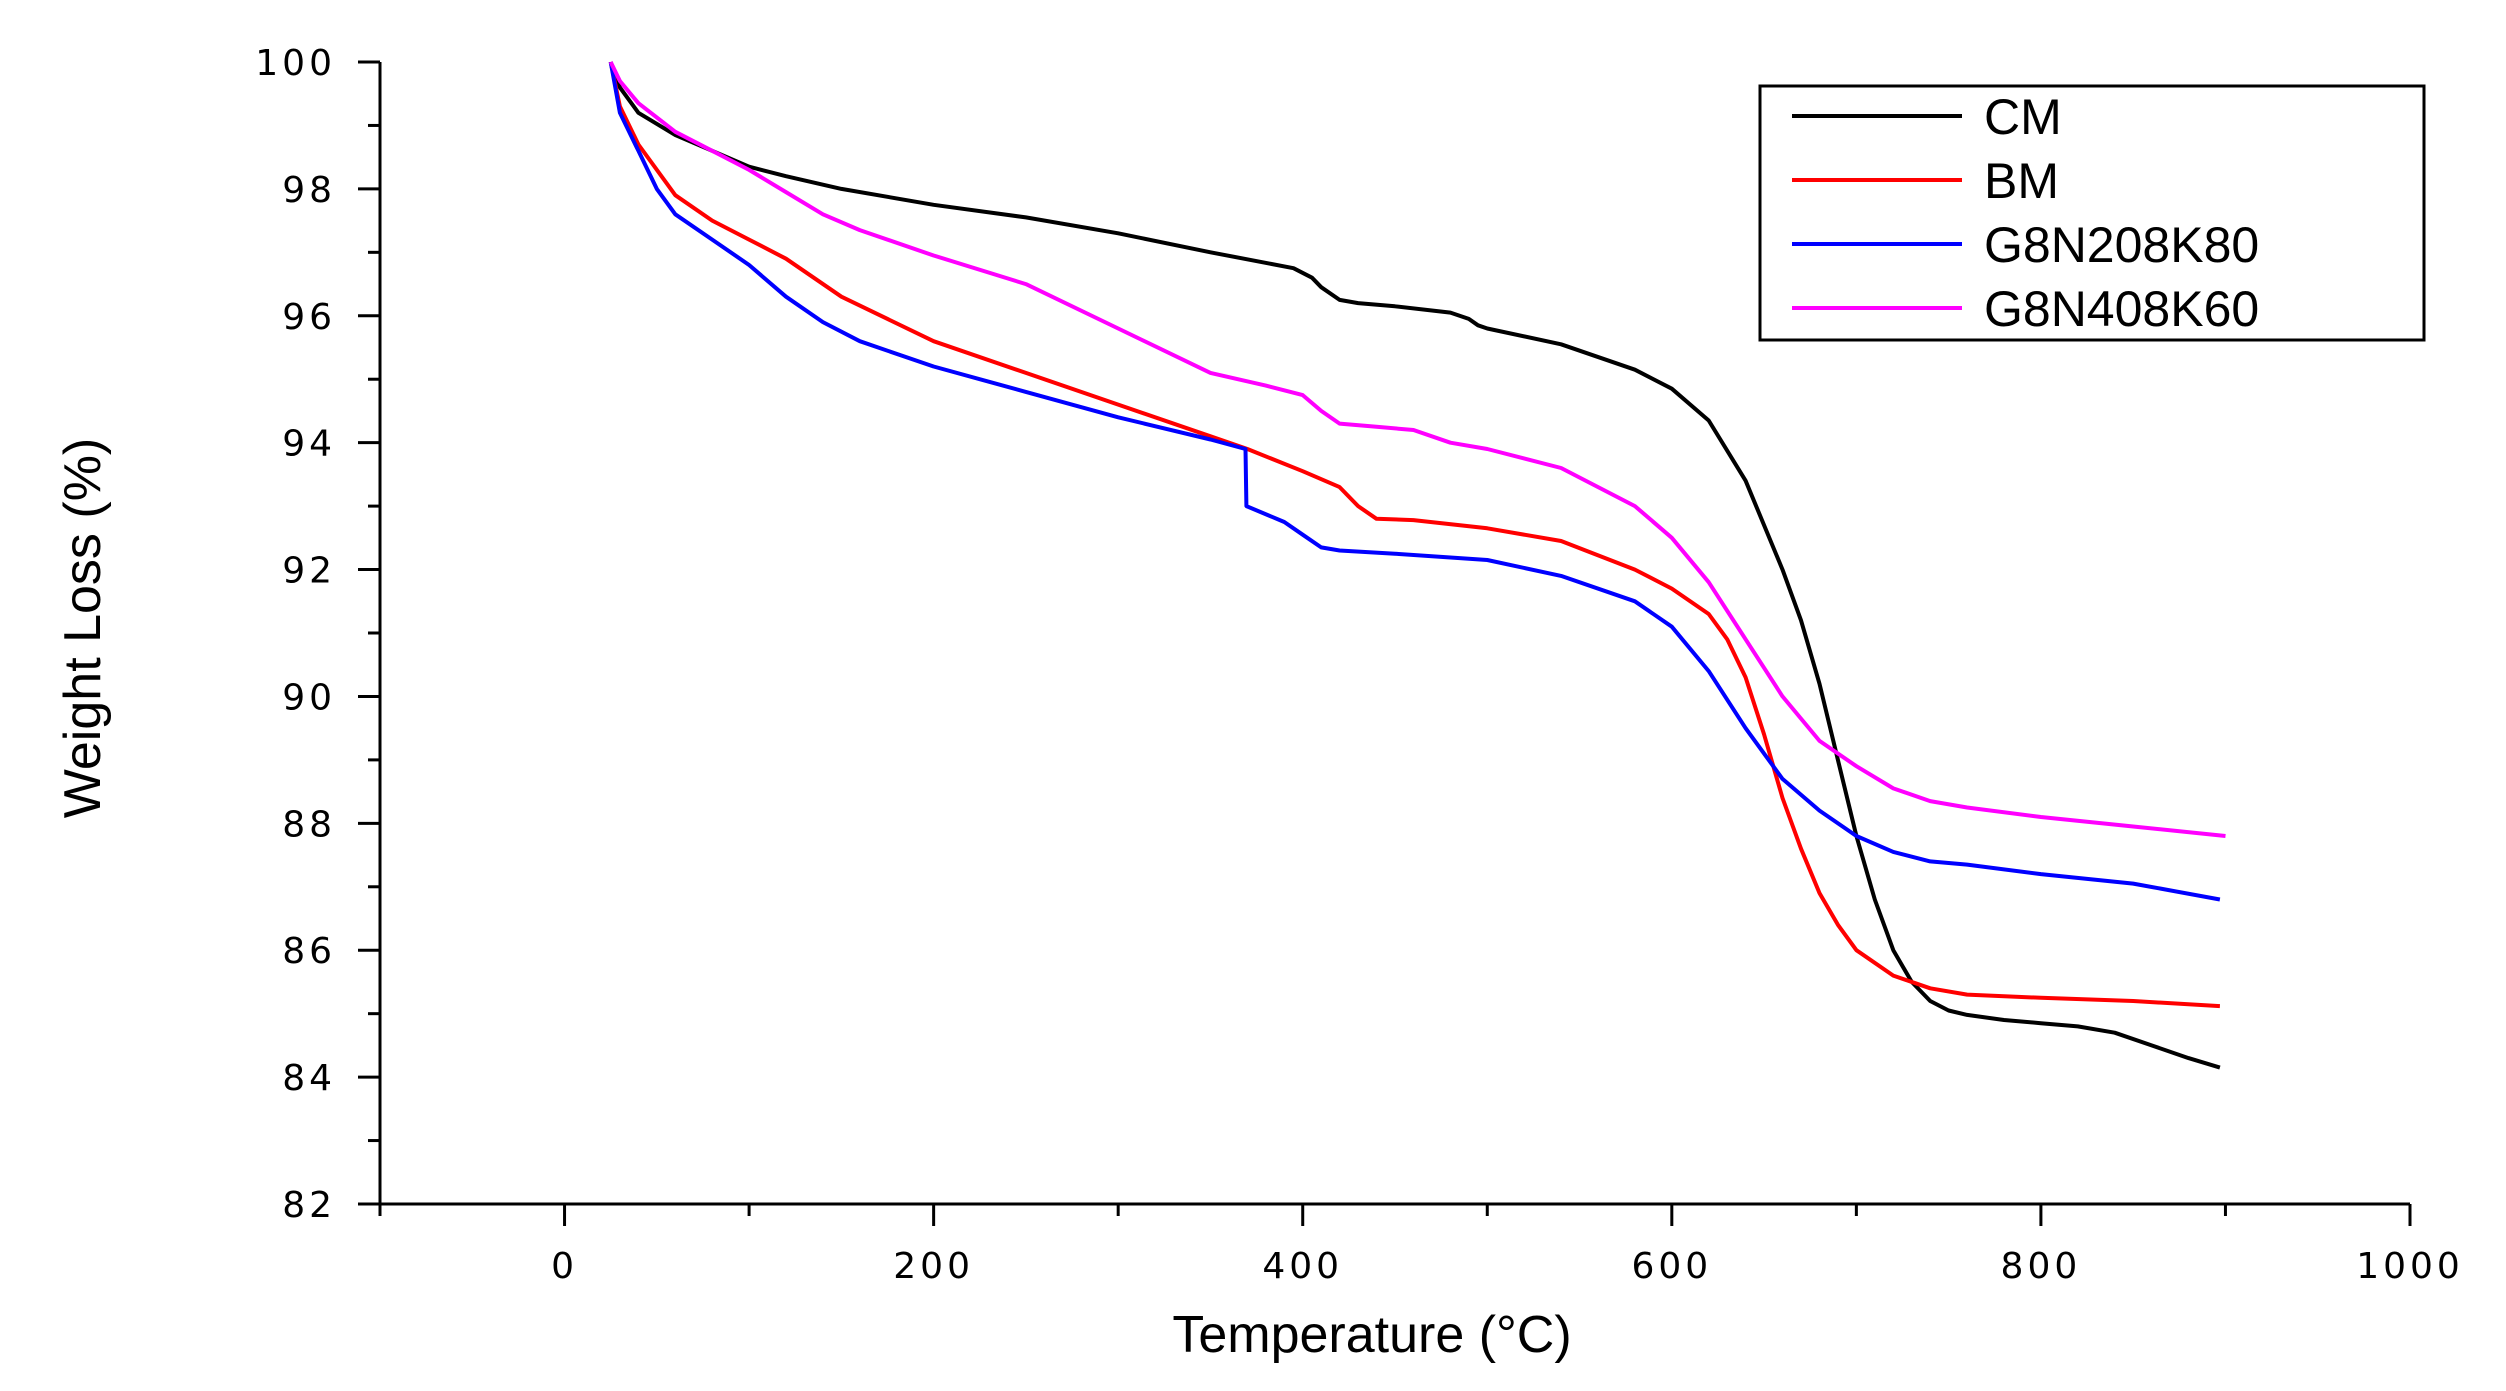 The height and width of the screenshot is (1391, 2506). What do you see at coordinates (309, 1205) in the screenshot?
I see `y-tick-label: 82` at bounding box center [309, 1205].